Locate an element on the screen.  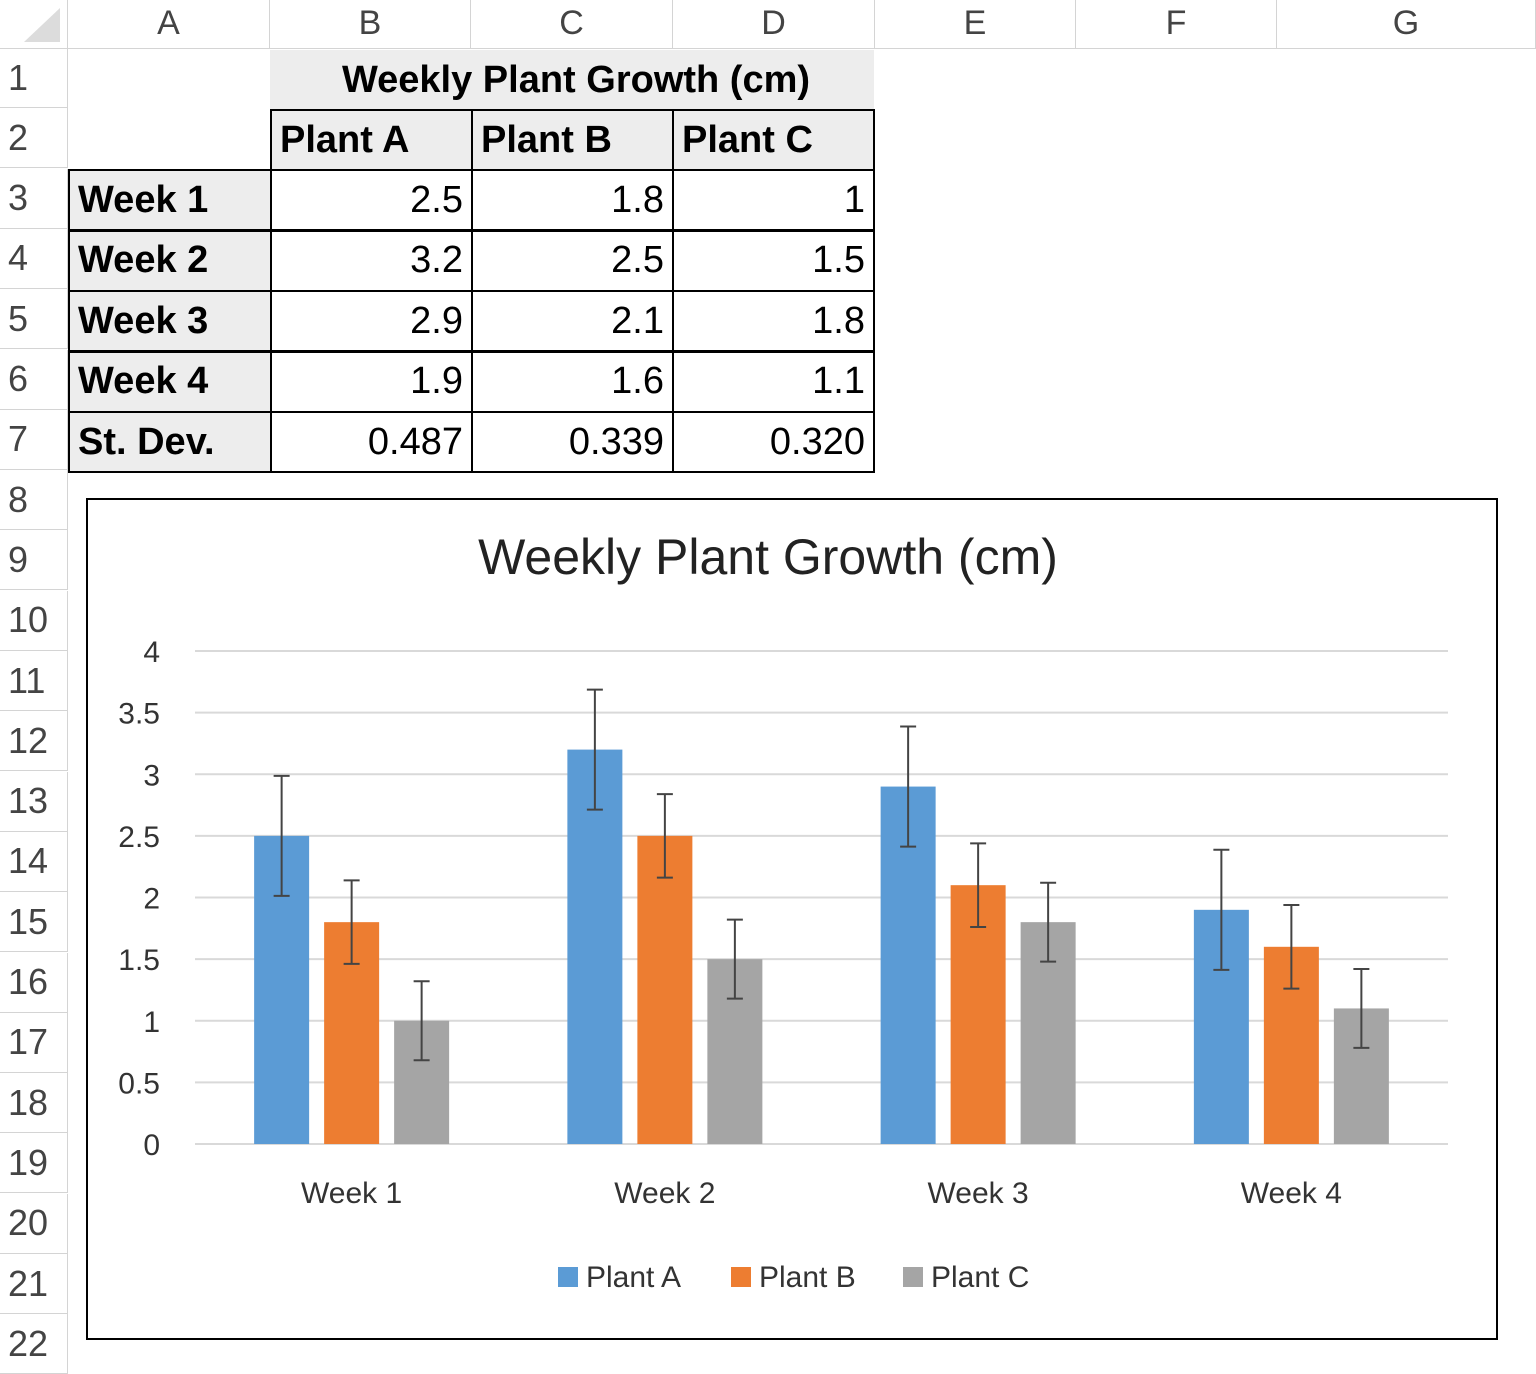
value-cell: 2.9 is located at coordinates (371, 321).